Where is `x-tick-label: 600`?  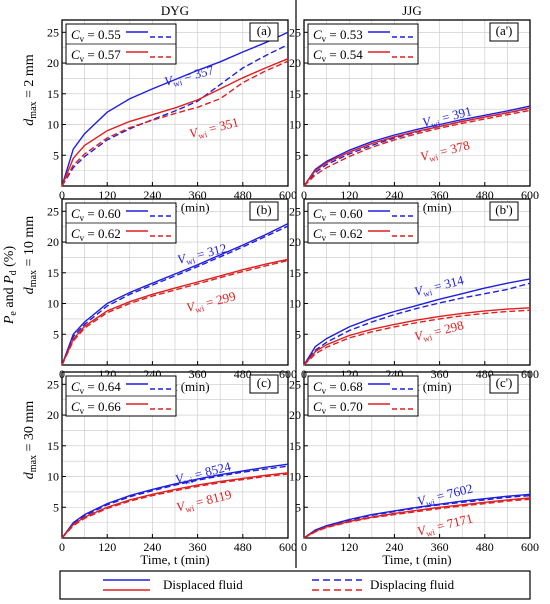
x-tick-label: 600 is located at coordinates (530, 547).